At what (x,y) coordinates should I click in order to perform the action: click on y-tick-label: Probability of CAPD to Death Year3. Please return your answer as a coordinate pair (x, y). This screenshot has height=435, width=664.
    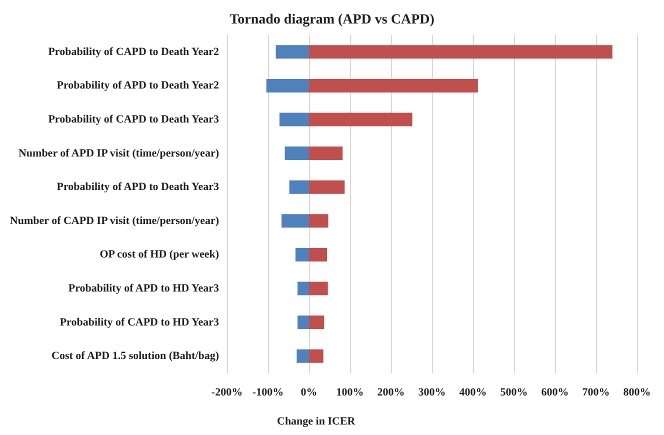
    Looking at the image, I should click on (134, 120).